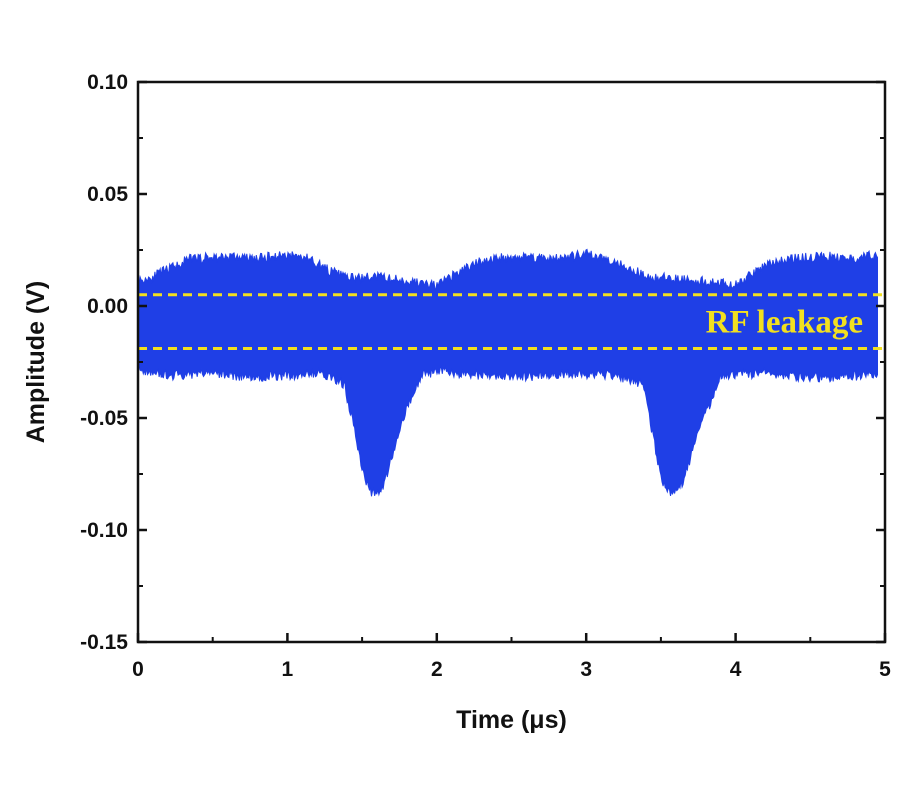 The image size is (900, 800). What do you see at coordinates (104, 530) in the screenshot?
I see `y-tick-label: -0.10` at bounding box center [104, 530].